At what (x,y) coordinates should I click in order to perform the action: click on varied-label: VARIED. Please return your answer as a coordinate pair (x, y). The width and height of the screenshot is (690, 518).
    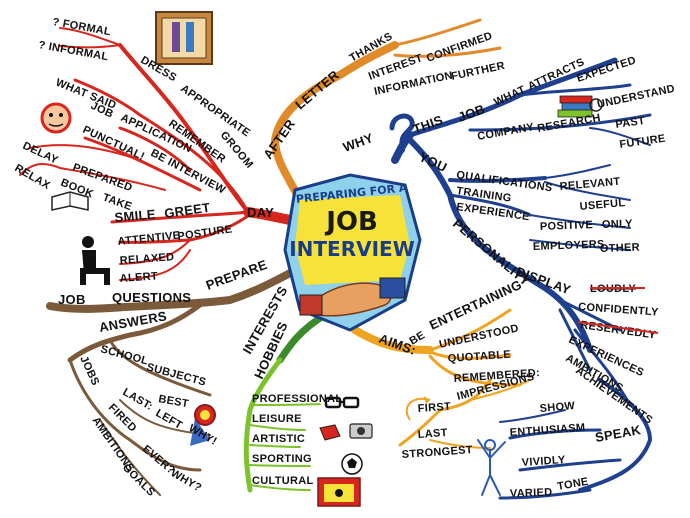
    Looking at the image, I should click on (531, 493).